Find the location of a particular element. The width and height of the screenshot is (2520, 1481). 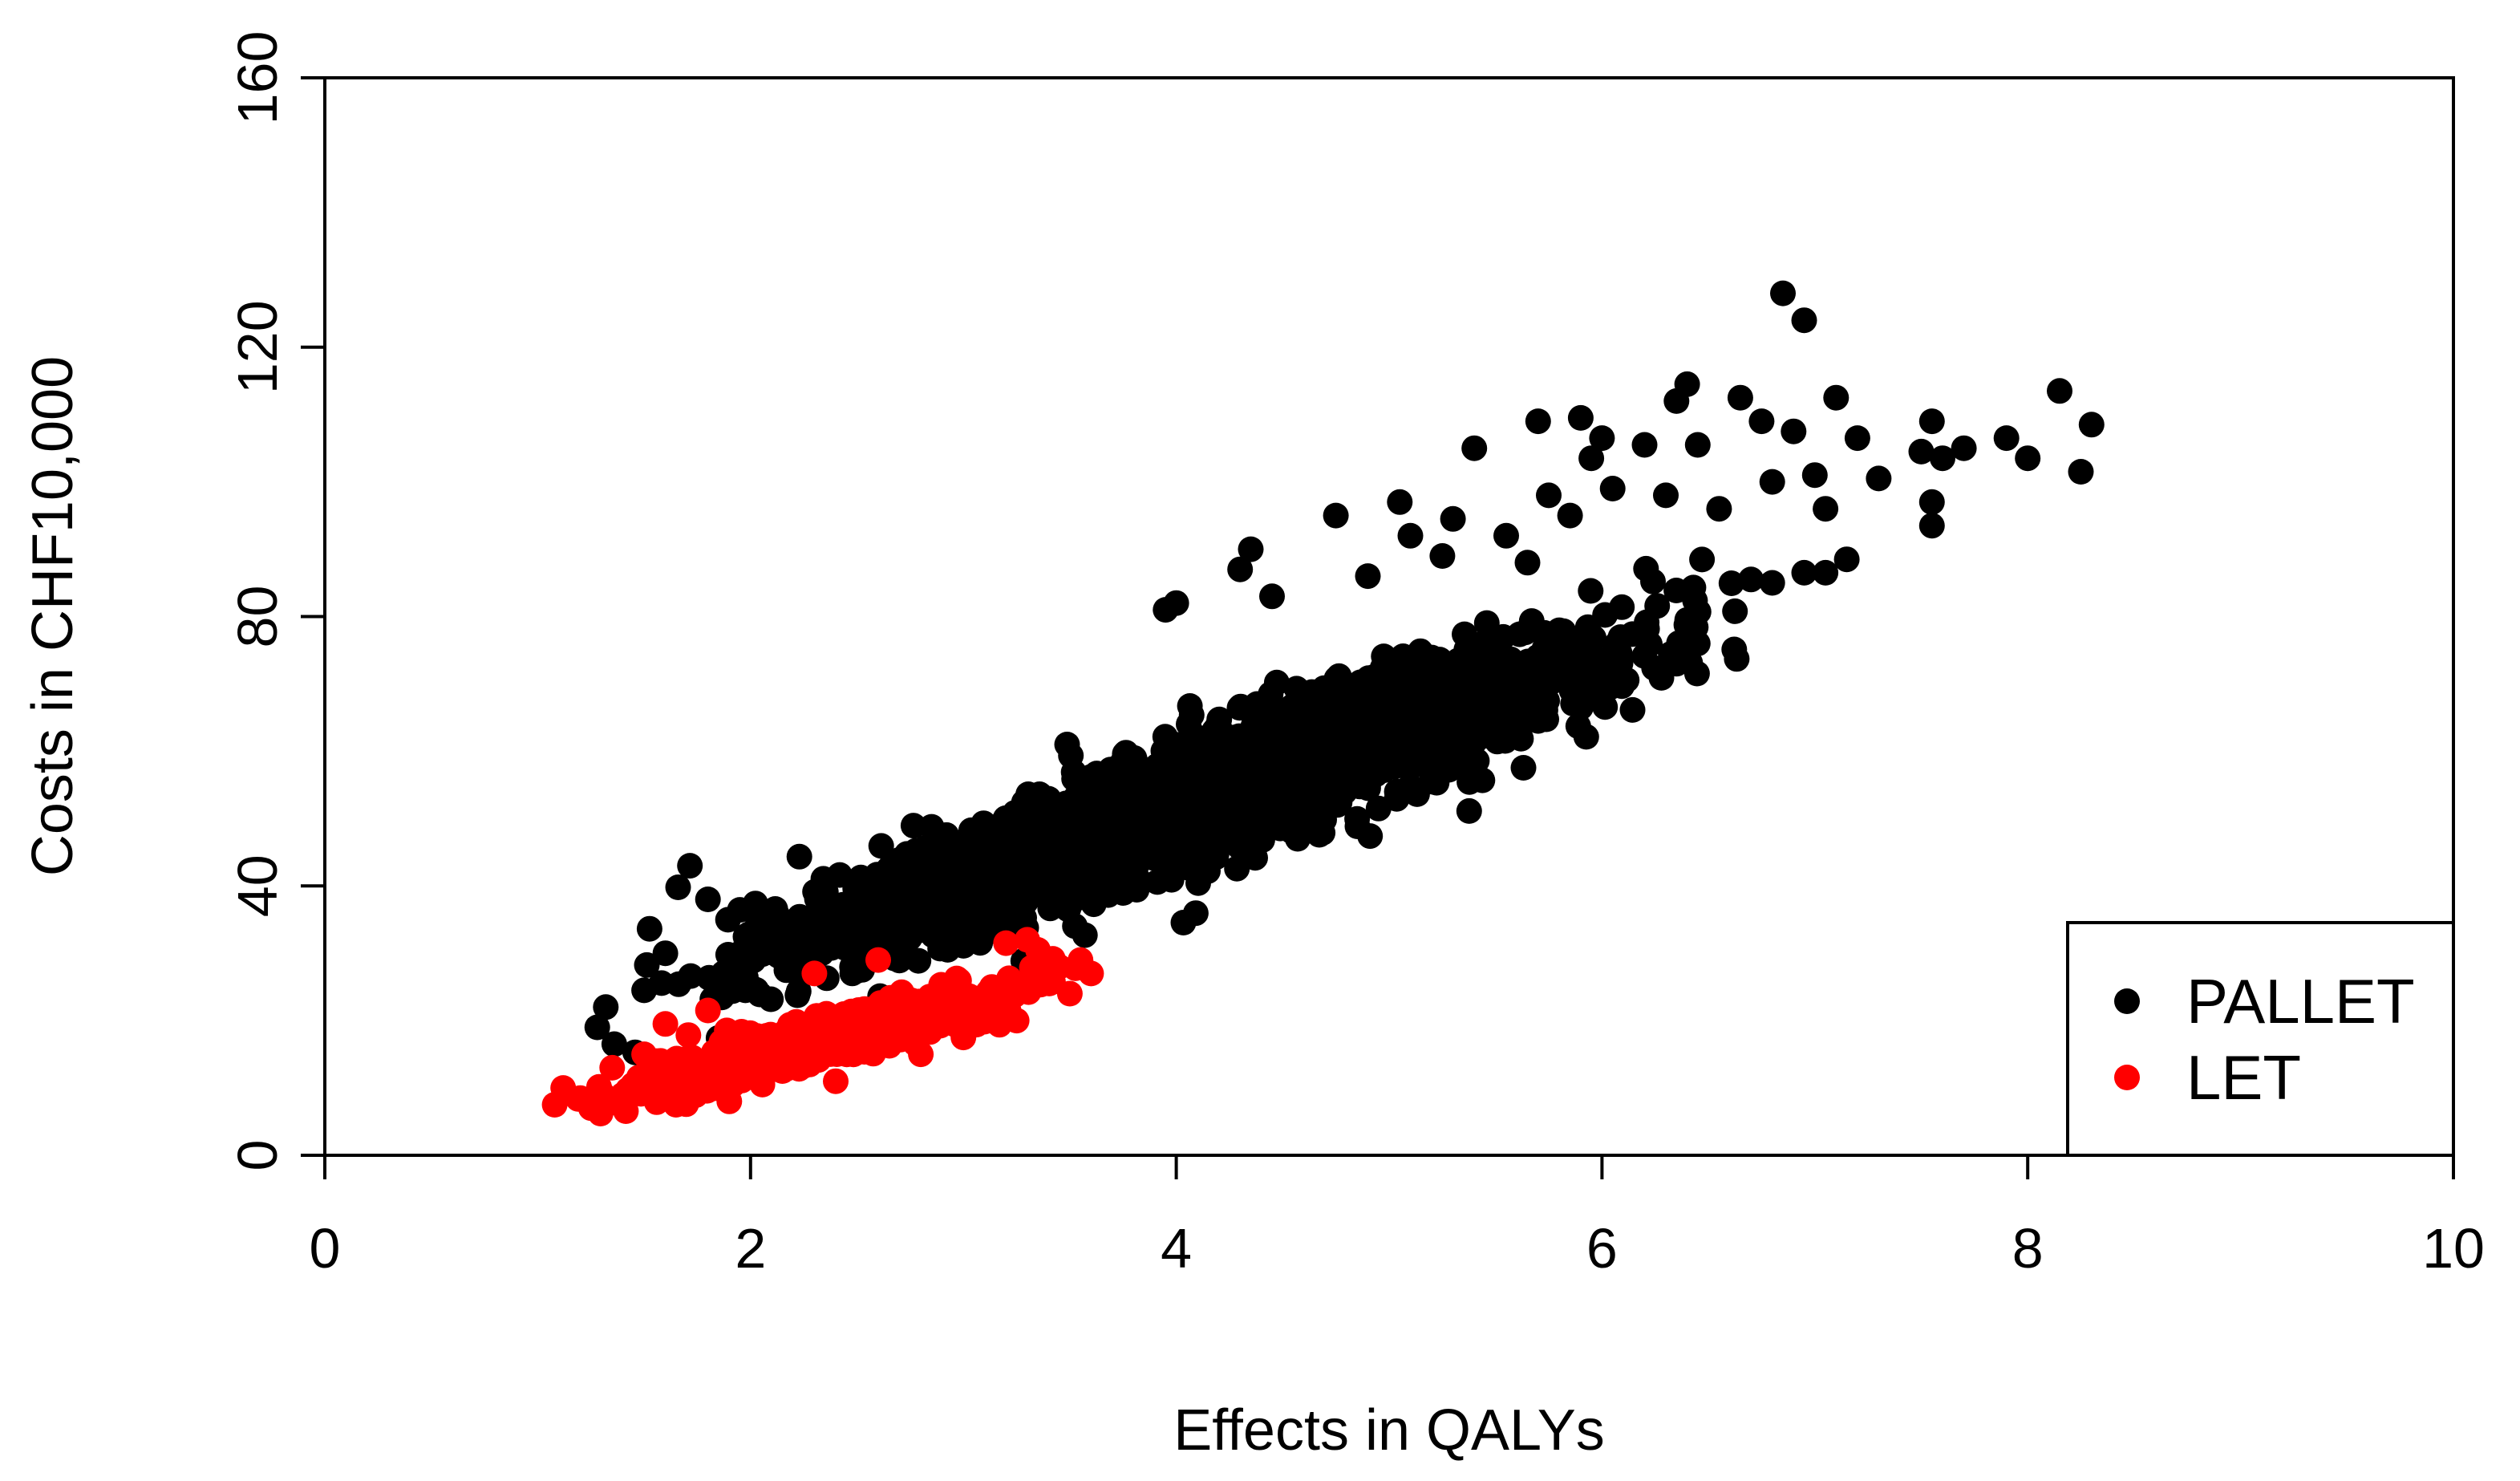

y-axis-label: Costs in CHF10,000 is located at coordinates (53, 616).